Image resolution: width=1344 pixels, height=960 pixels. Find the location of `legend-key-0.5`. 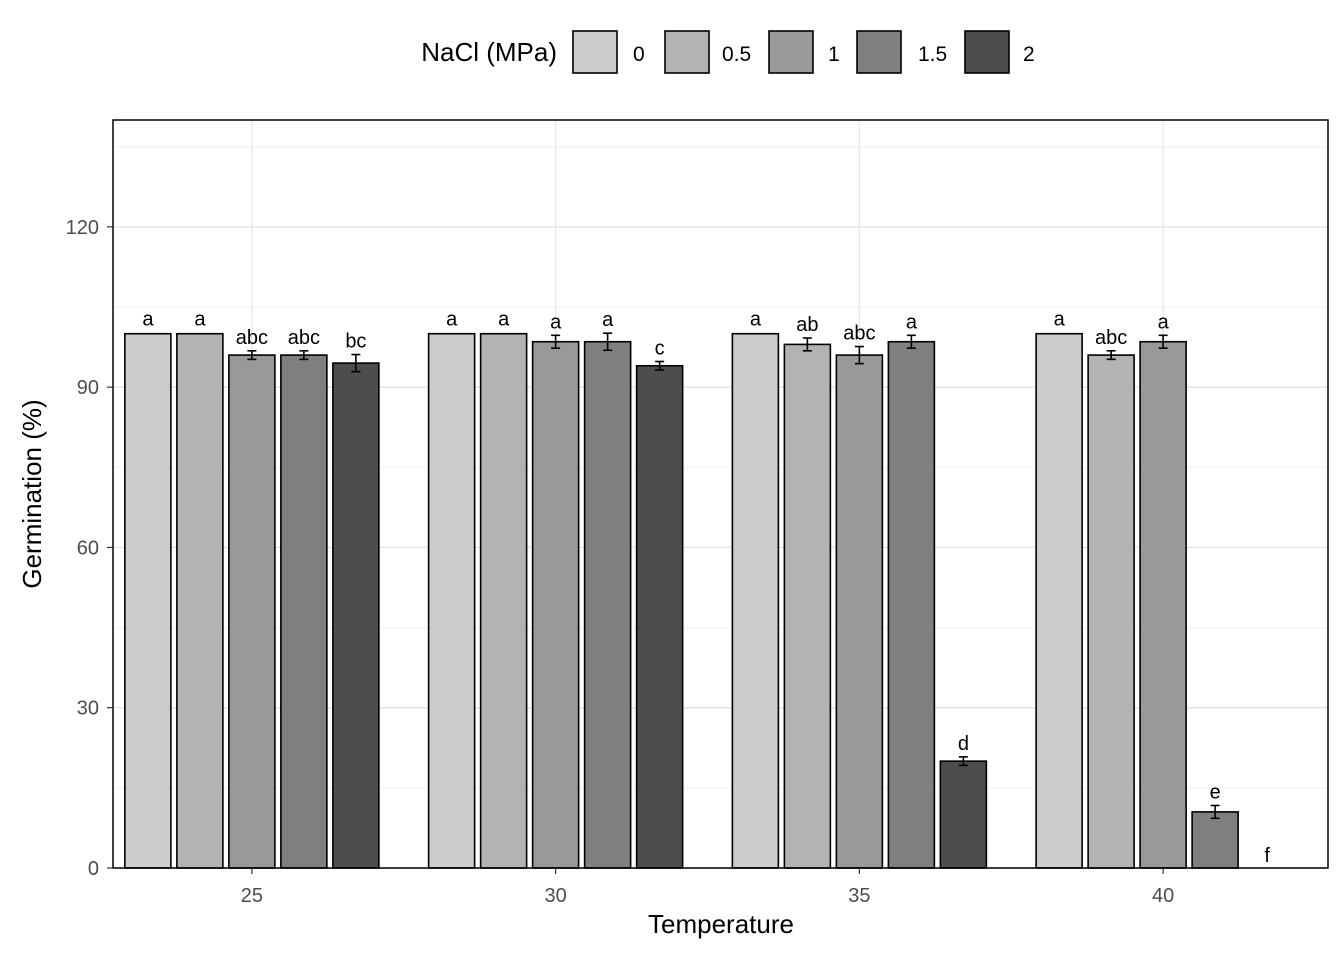

legend-key-0.5 is located at coordinates (687, 52).